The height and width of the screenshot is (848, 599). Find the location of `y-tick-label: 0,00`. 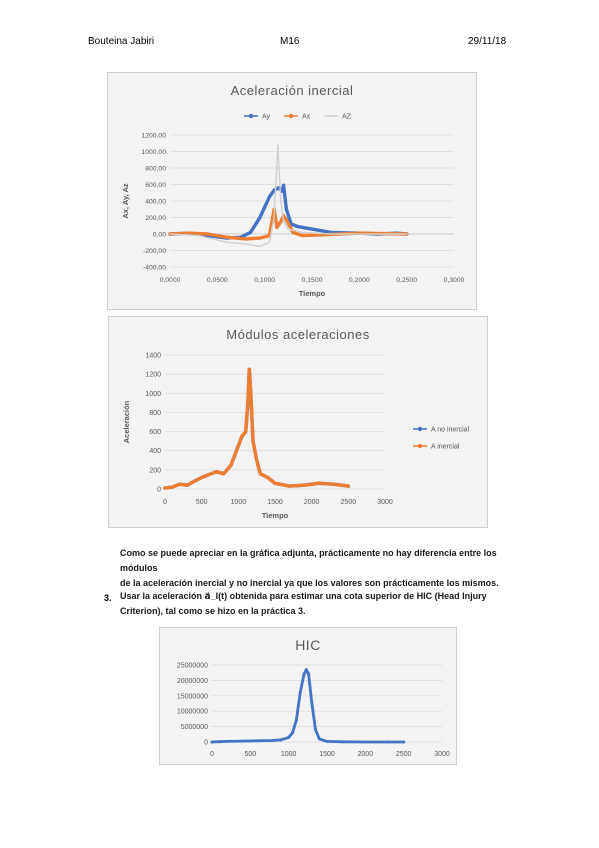

y-tick-label: 0,00 is located at coordinates (159, 235).